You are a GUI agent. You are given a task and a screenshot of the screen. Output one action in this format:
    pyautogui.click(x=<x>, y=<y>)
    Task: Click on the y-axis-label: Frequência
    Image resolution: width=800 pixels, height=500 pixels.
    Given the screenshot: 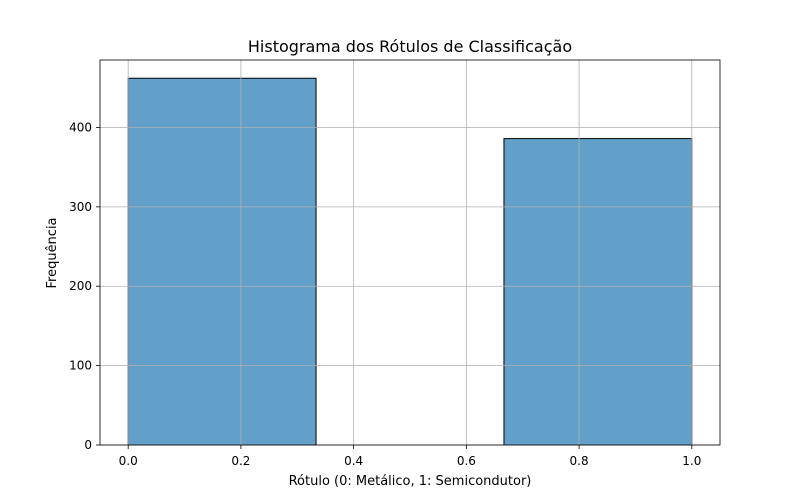 What is the action you would take?
    pyautogui.click(x=52, y=252)
    